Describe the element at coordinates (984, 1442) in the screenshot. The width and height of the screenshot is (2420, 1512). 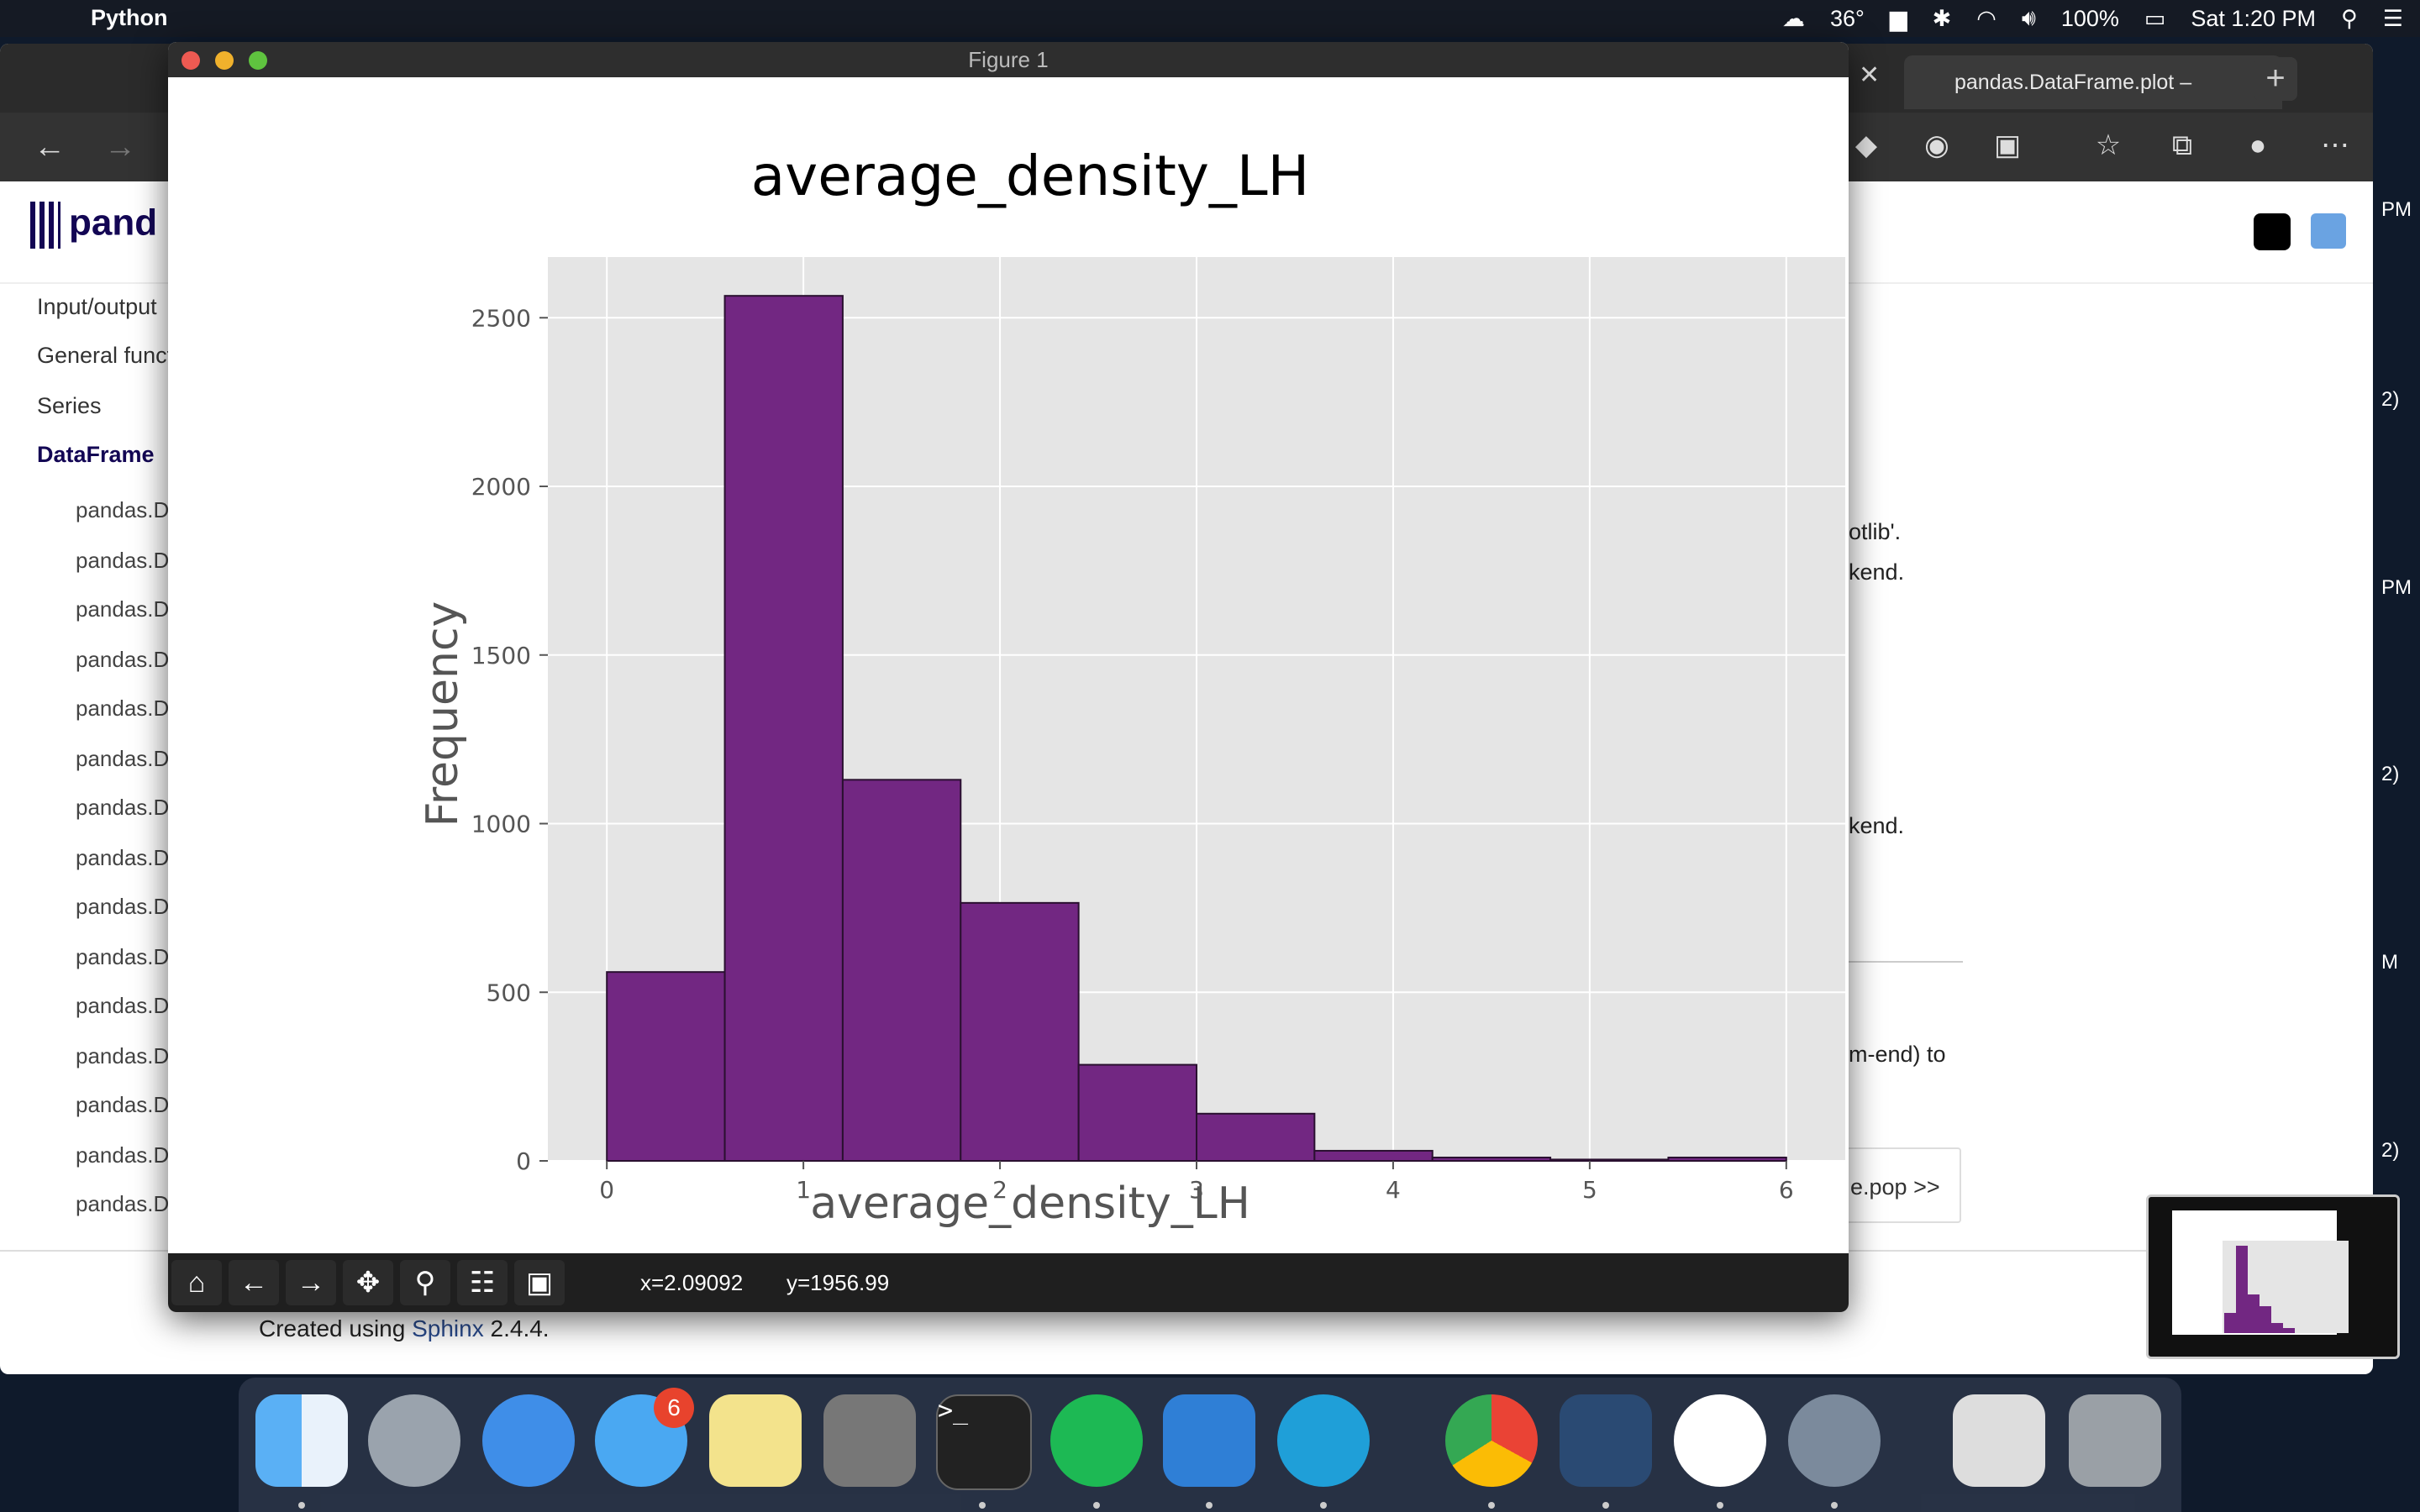
I see `terminal-icon: >_` at that location.